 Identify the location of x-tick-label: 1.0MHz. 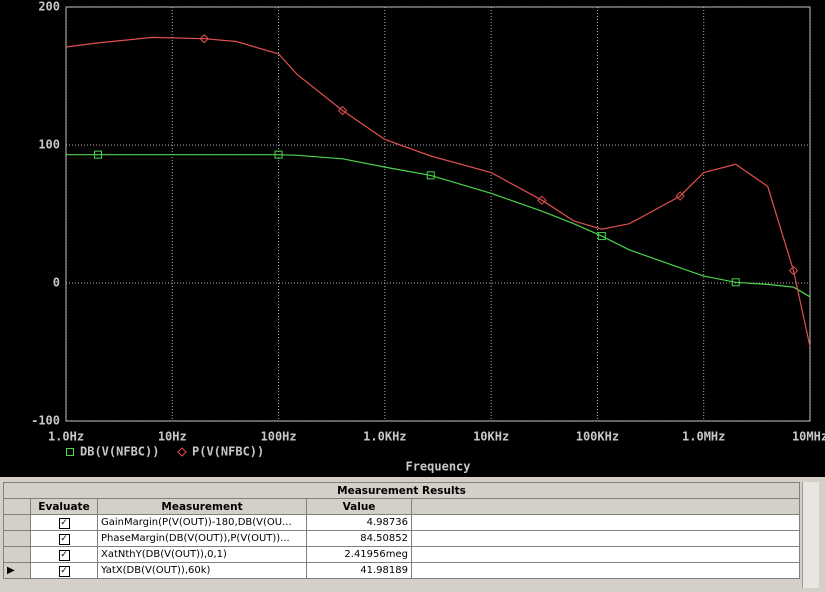
(703, 437).